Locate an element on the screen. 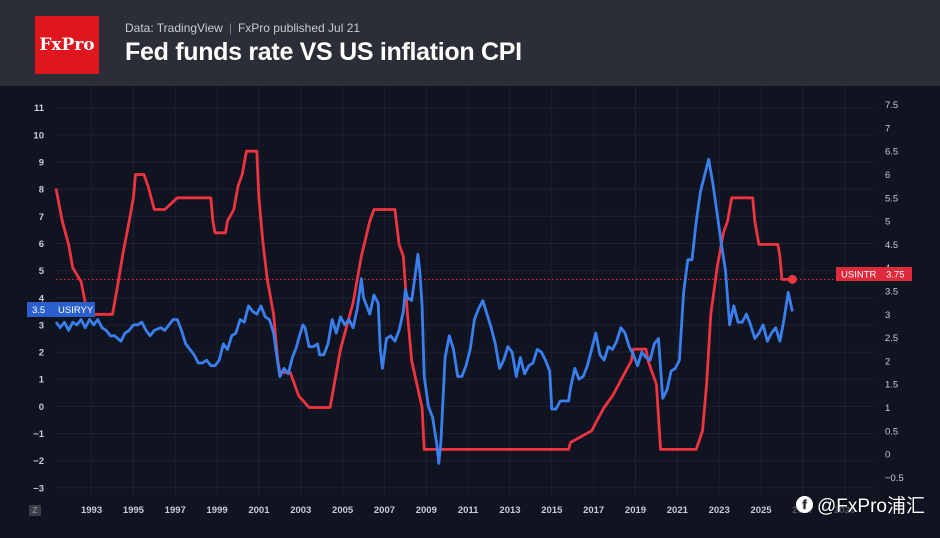  left-tick-label: 9 is located at coordinates (41, 163).